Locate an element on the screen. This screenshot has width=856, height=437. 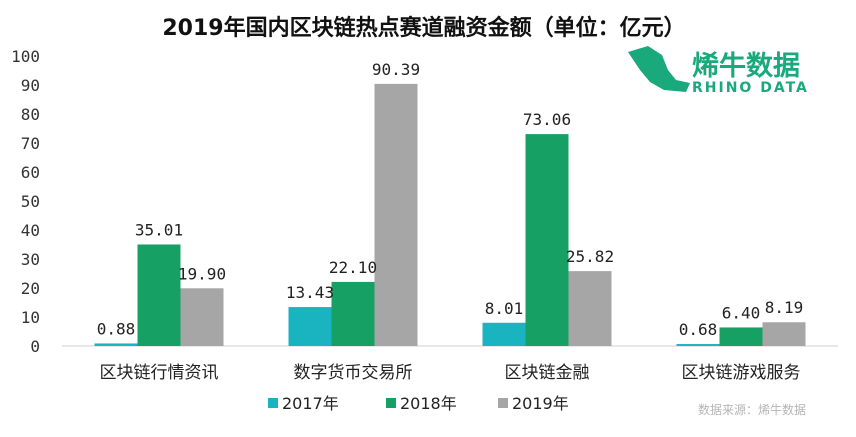
source-note: 数据来源：烯牛数据 is located at coordinates (752, 409).